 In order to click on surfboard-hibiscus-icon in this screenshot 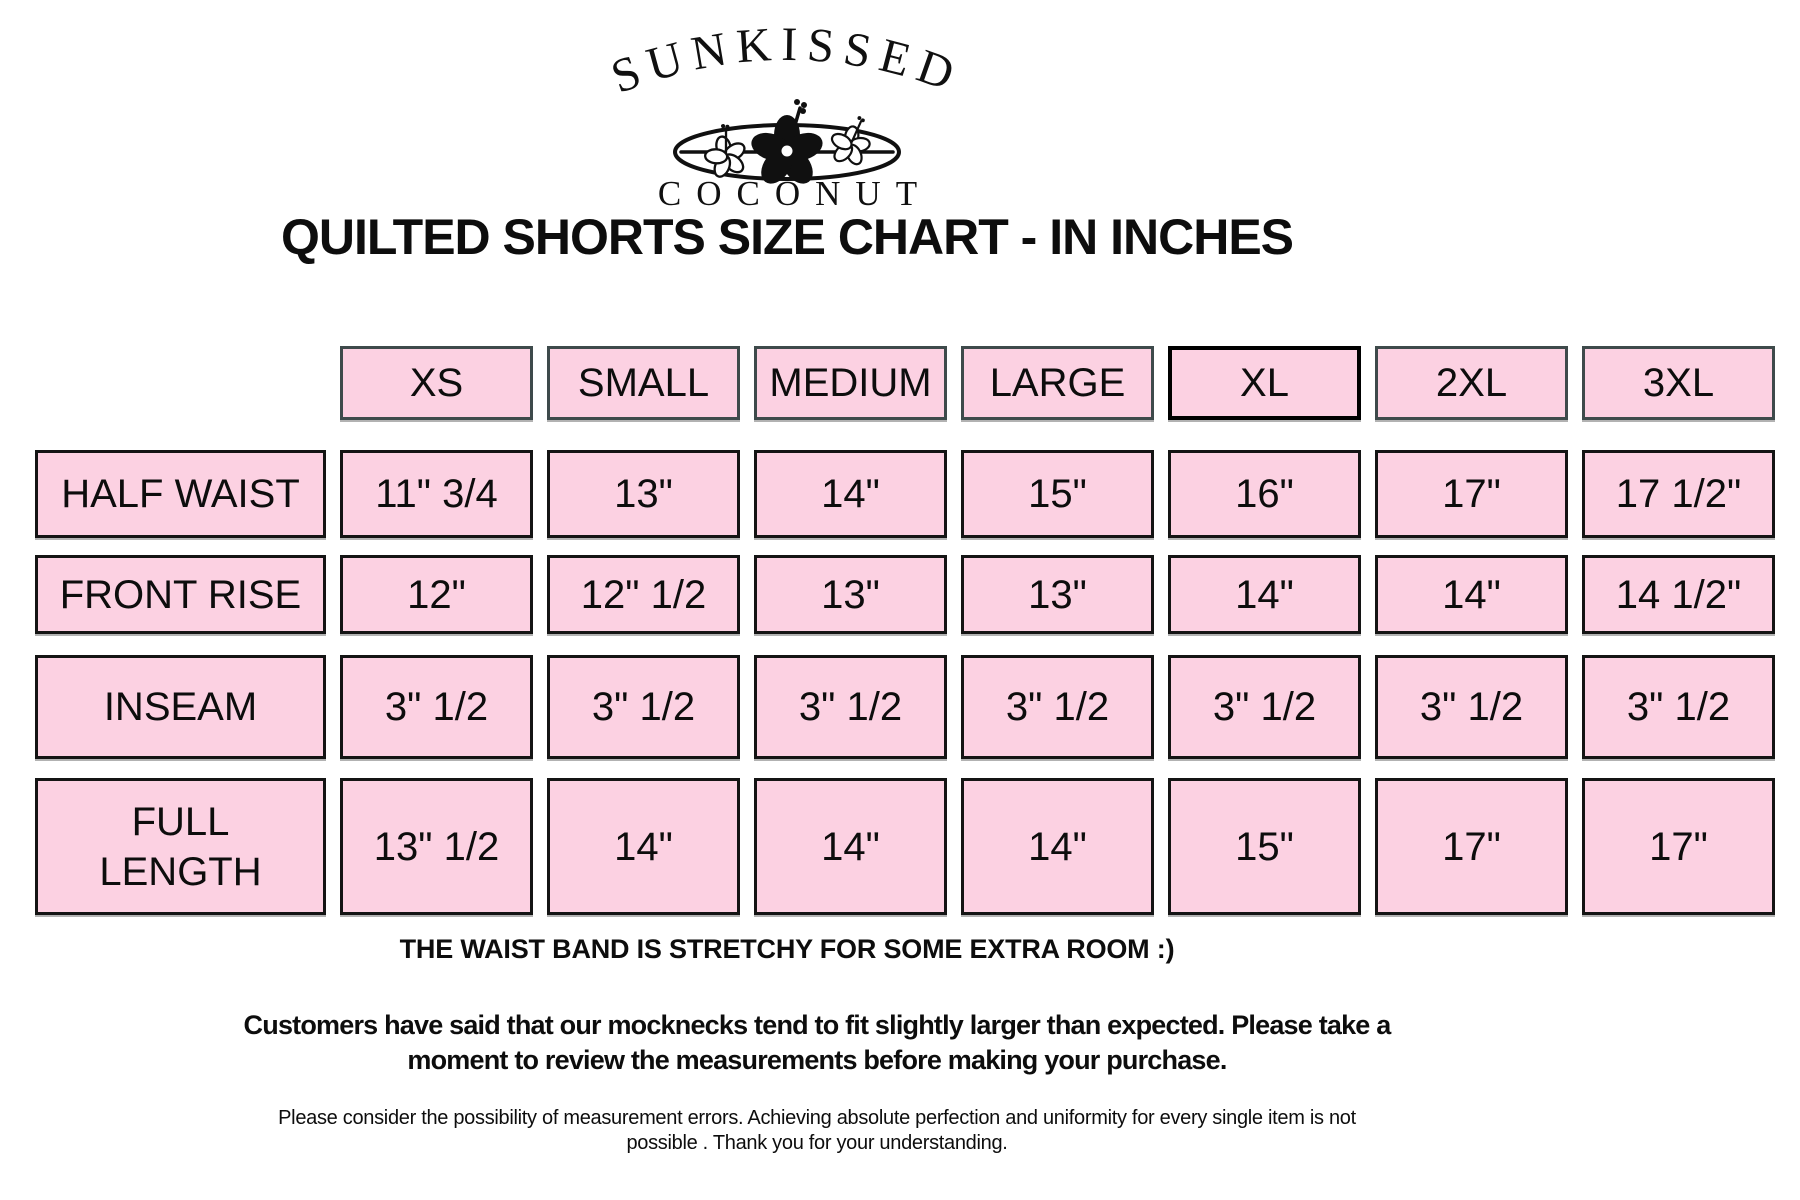, I will do `click(787, 141)`.